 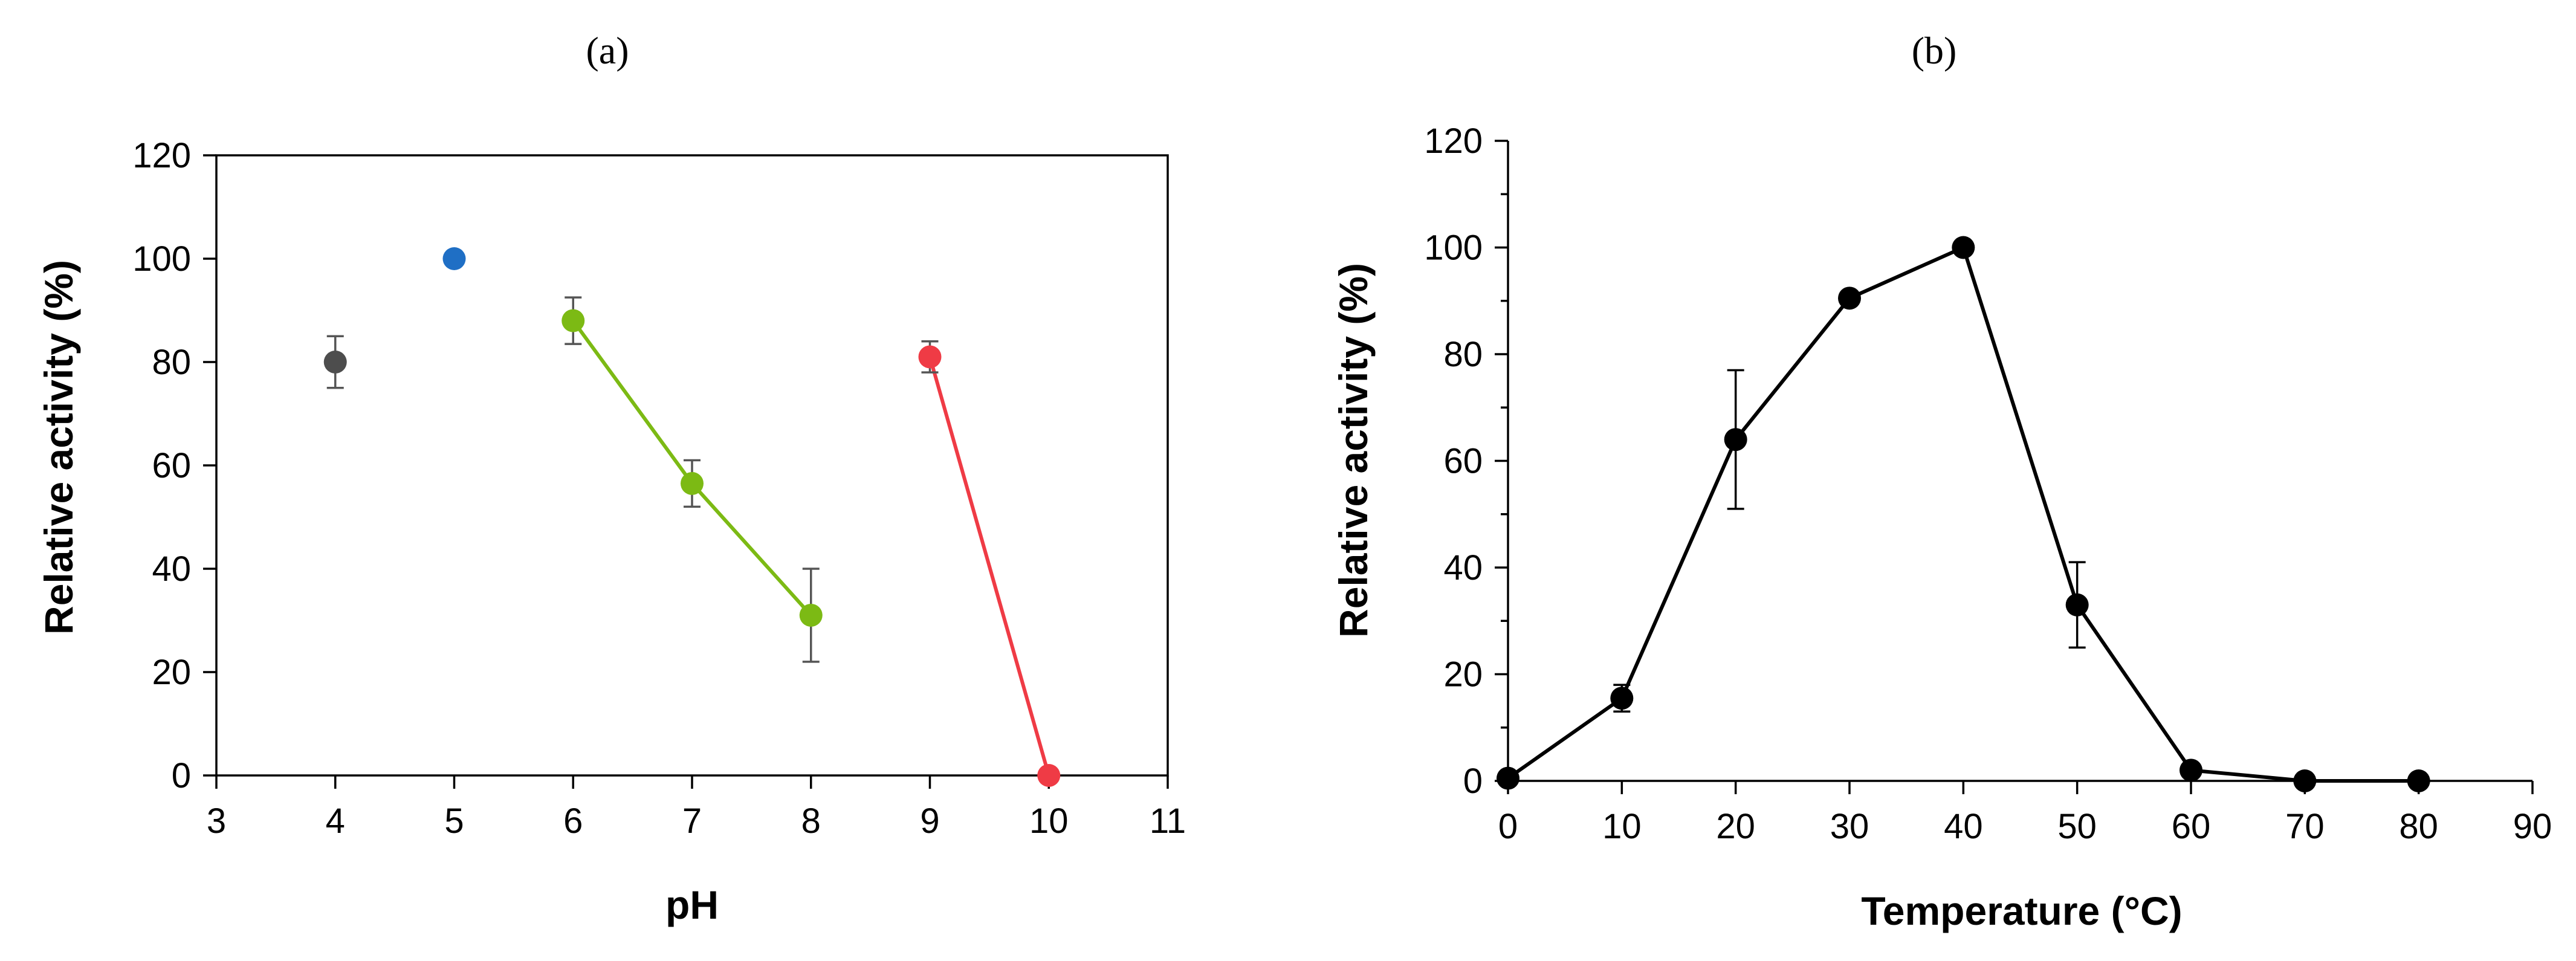 I want to click on x-tick-label: 7, so click(x=692, y=821).